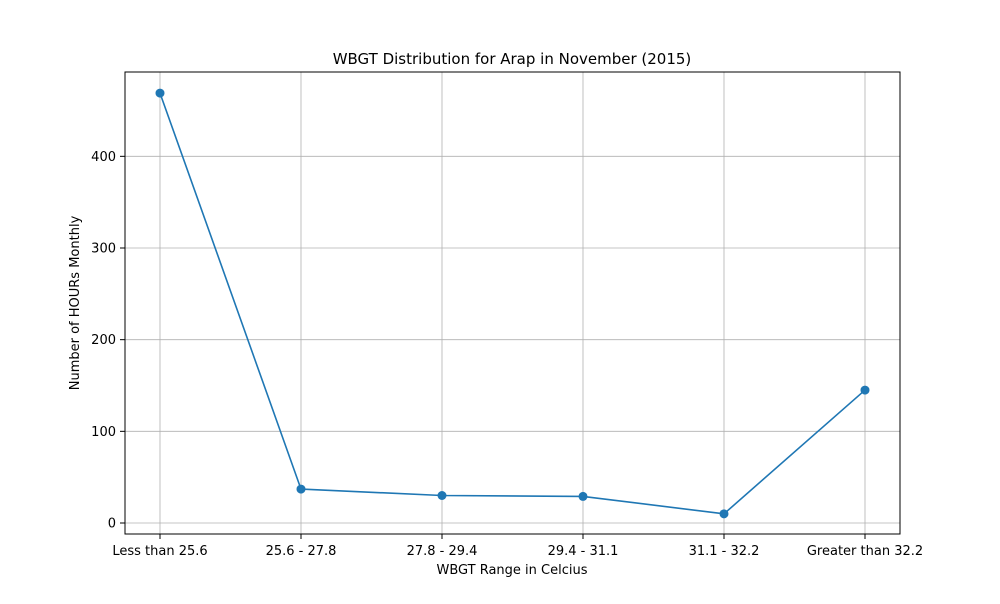  Describe the element at coordinates (103, 340) in the screenshot. I see `y-tick-label: 200` at that location.